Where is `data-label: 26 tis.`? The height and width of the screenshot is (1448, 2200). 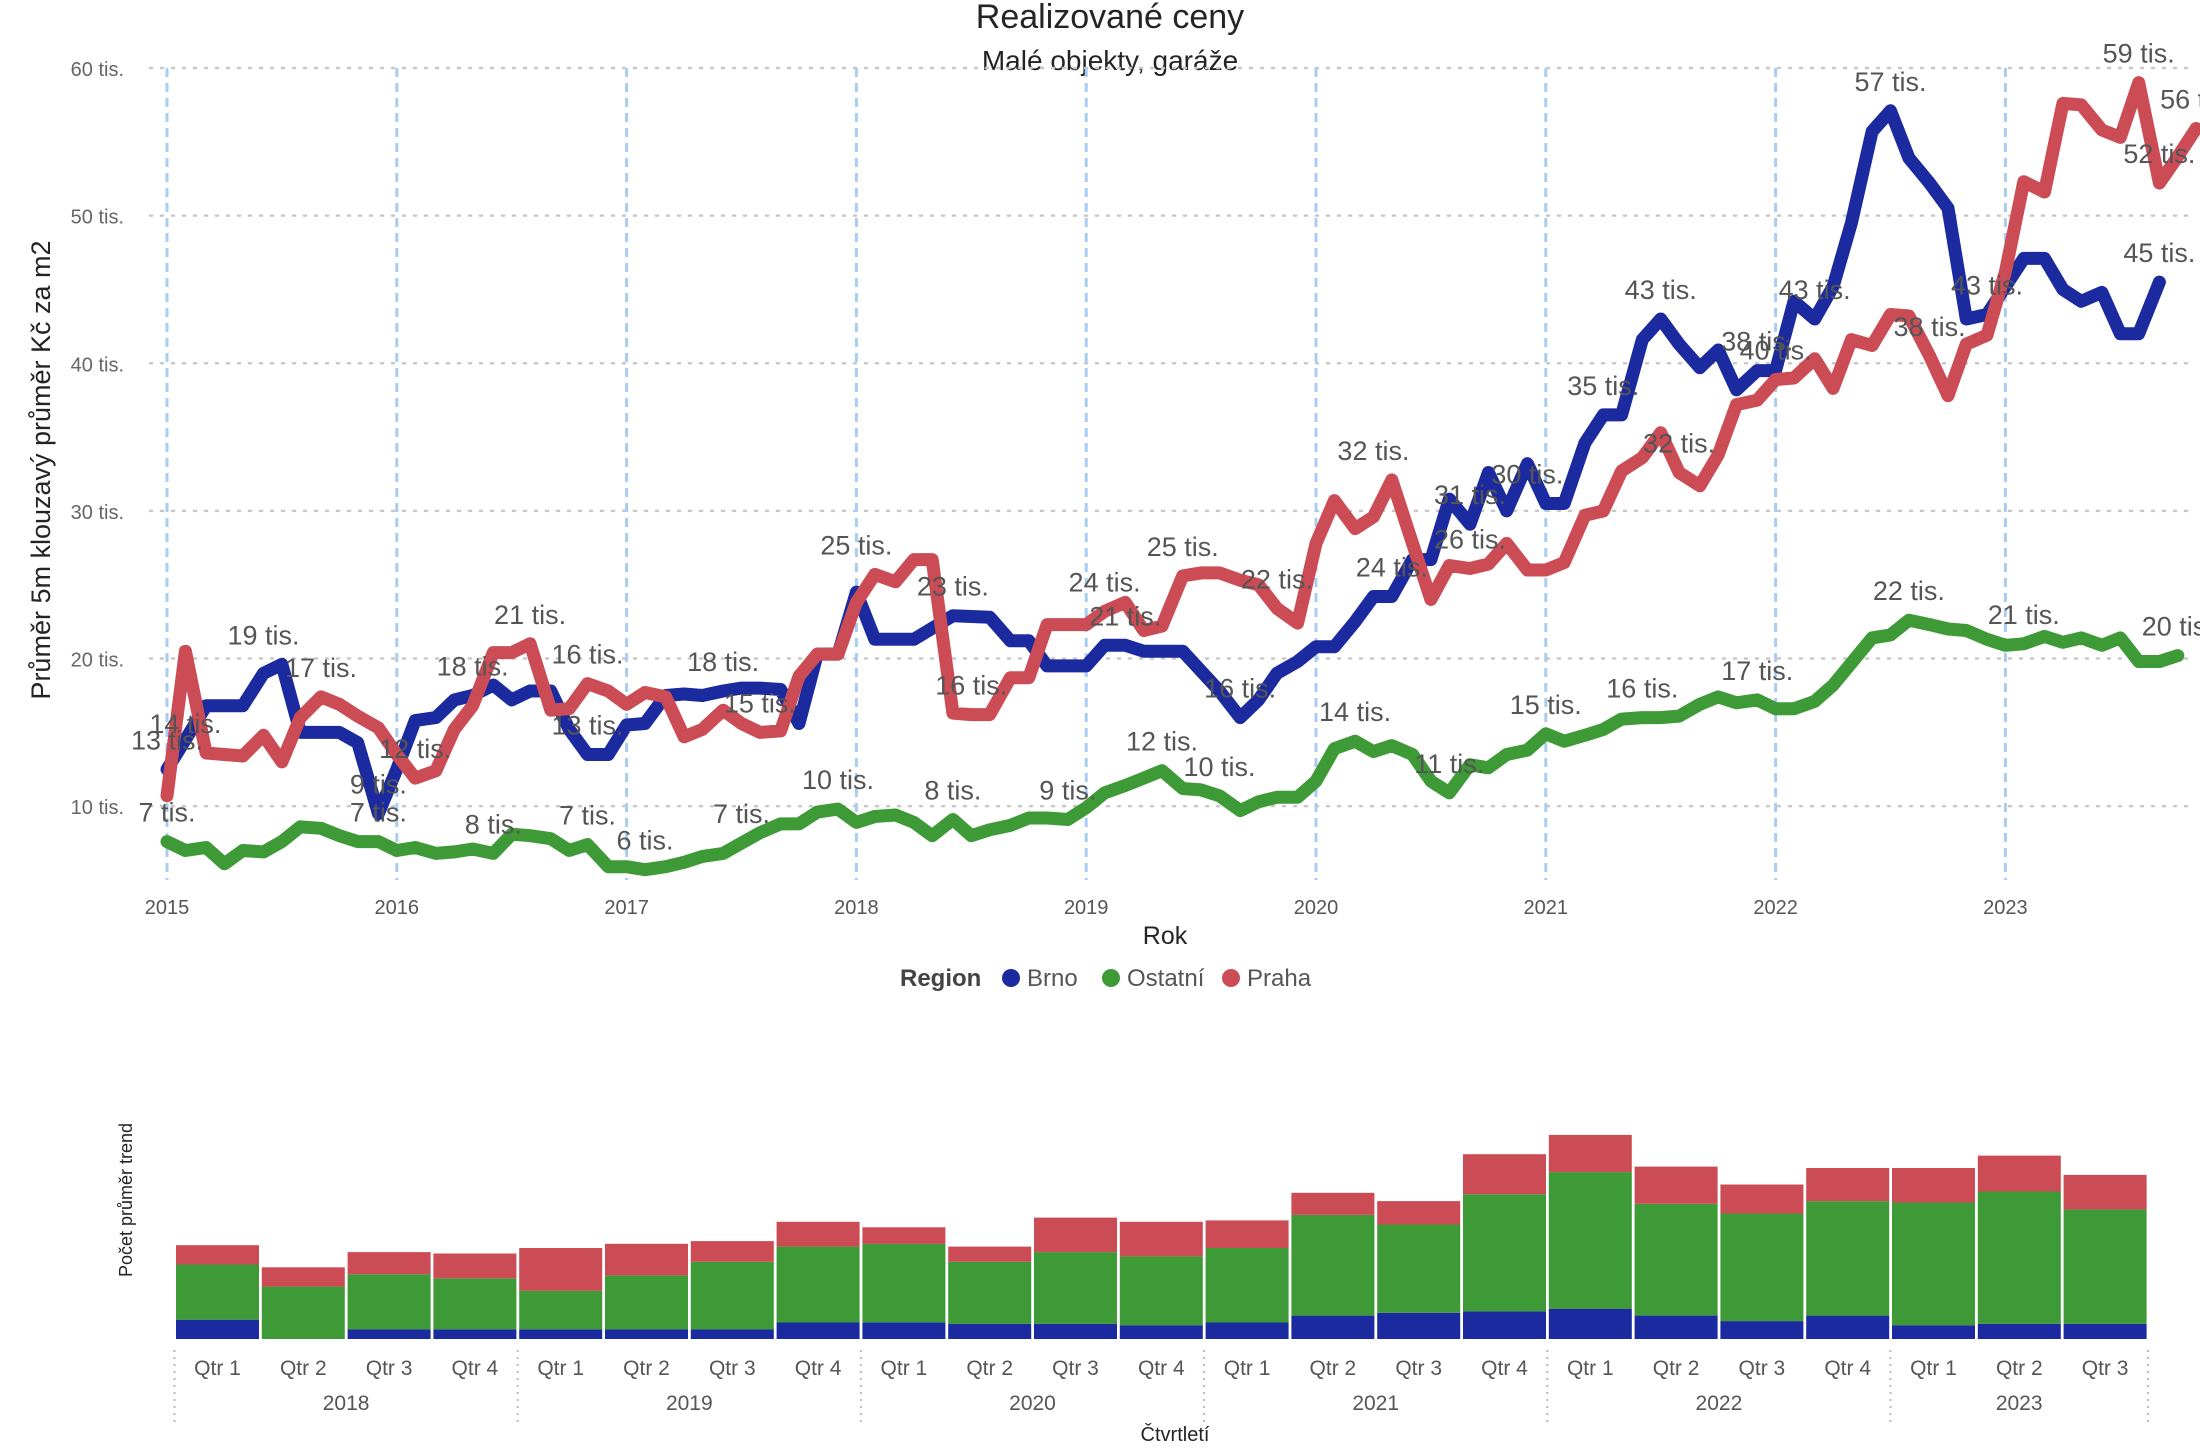 data-label: 26 tis. is located at coordinates (1470, 539).